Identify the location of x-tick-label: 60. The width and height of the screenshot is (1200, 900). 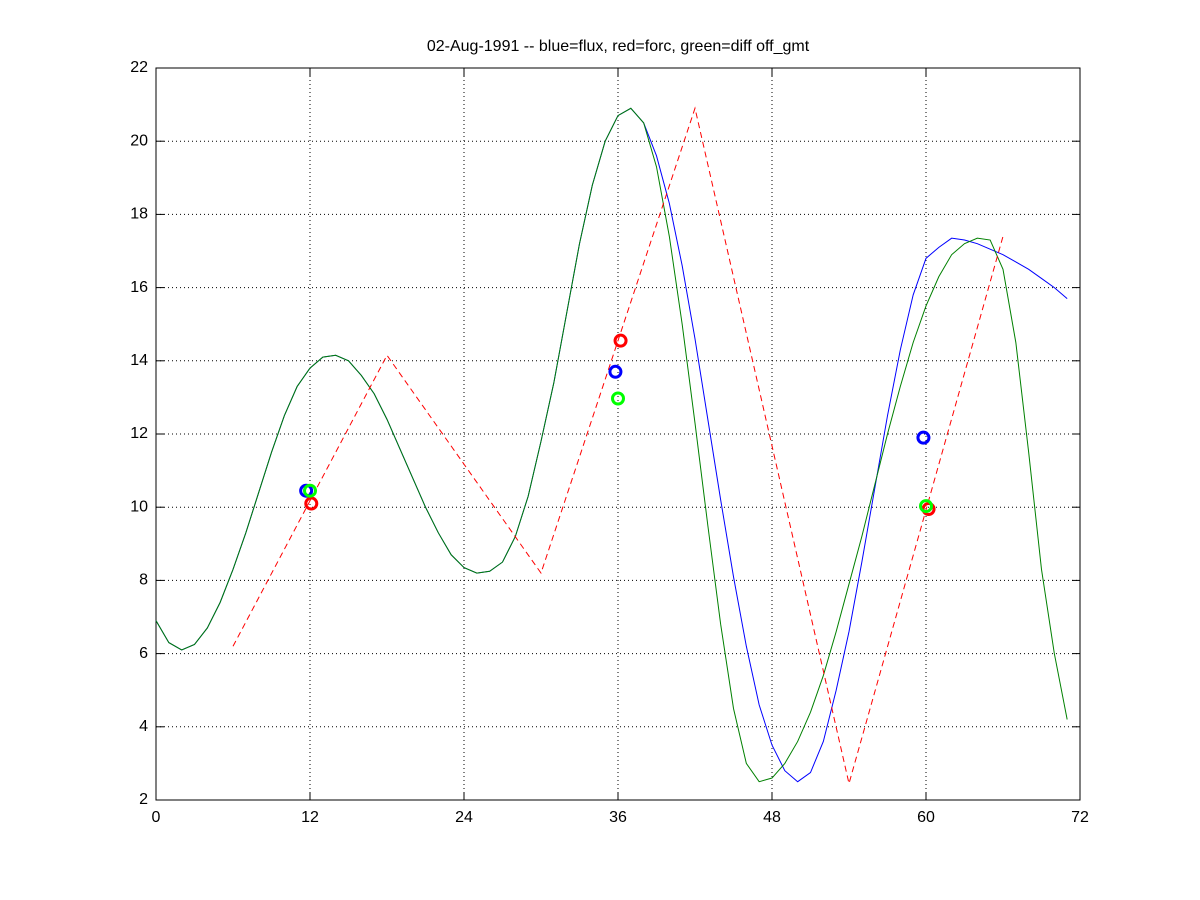
(926, 817).